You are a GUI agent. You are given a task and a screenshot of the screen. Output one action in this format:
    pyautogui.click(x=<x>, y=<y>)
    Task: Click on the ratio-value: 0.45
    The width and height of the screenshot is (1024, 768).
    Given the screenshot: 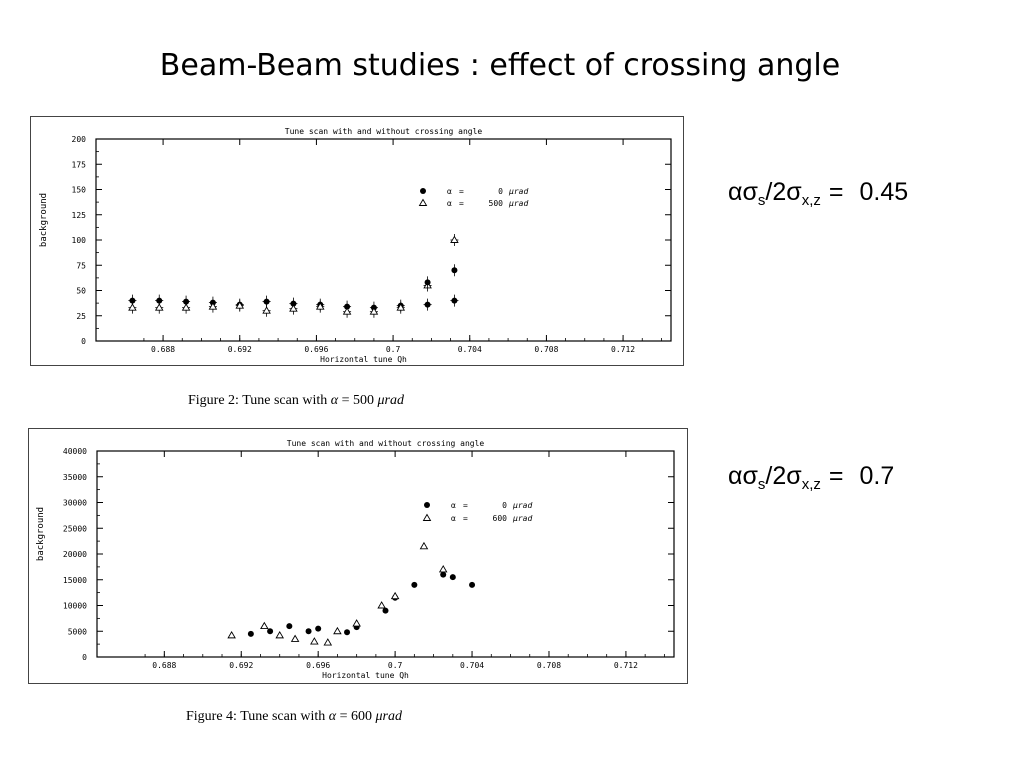 What is the action you would take?
    pyautogui.click(x=884, y=192)
    